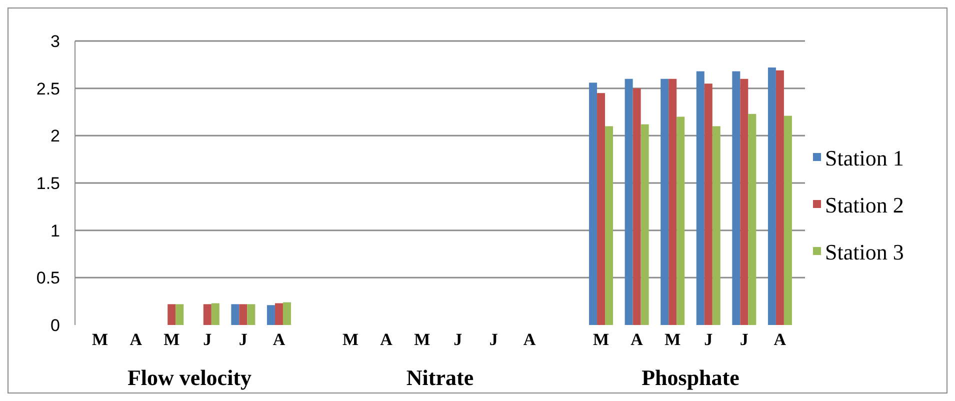 This screenshot has height=401, width=955. Describe the element at coordinates (440, 377) in the screenshot. I see `text: Nitrate` at that location.